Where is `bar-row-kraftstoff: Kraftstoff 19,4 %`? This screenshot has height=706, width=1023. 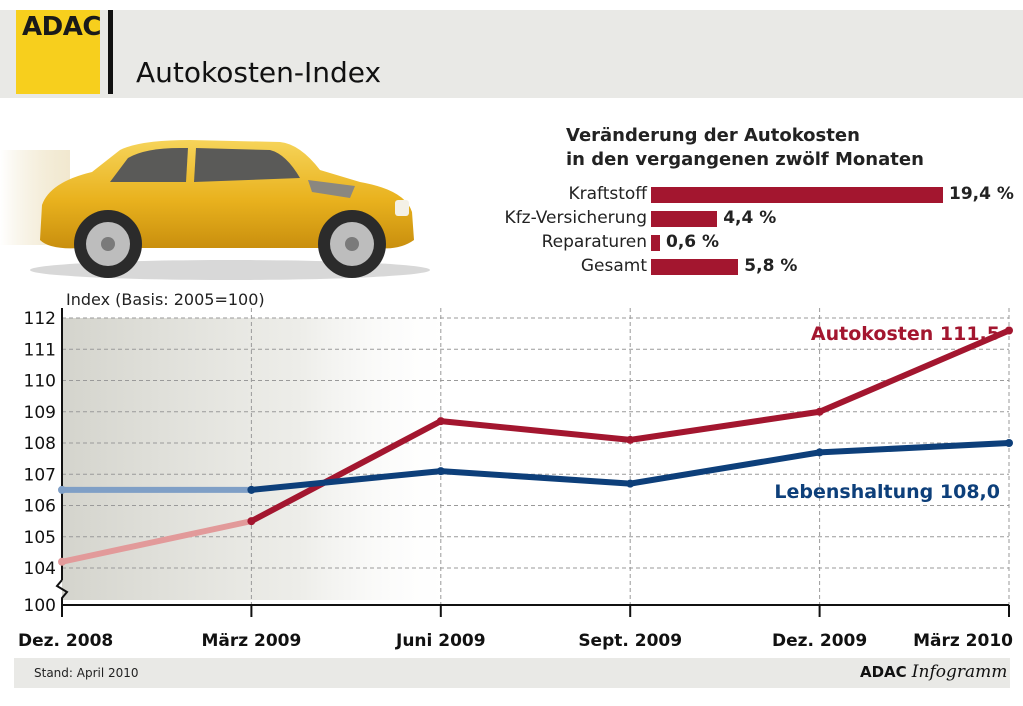 bar-row-kraftstoff: Kraftstoff 19,4 % is located at coordinates (511, 195).